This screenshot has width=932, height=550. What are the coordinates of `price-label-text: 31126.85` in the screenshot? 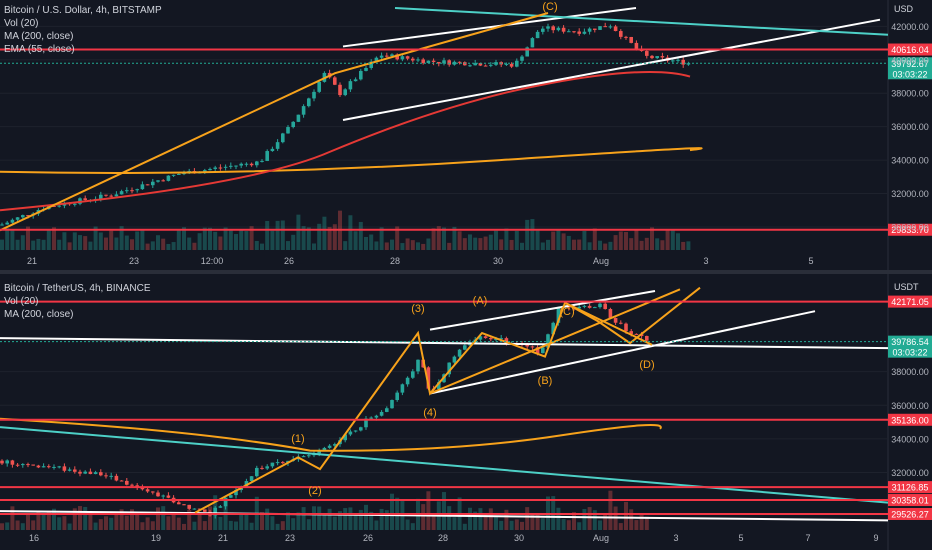 It's located at (910, 488).